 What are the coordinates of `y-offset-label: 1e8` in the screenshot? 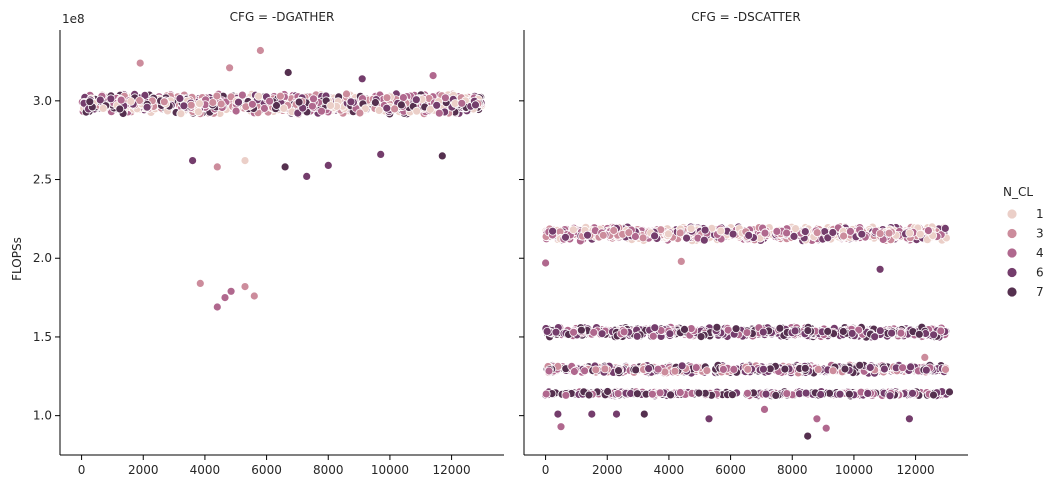 It's located at (73, 19).